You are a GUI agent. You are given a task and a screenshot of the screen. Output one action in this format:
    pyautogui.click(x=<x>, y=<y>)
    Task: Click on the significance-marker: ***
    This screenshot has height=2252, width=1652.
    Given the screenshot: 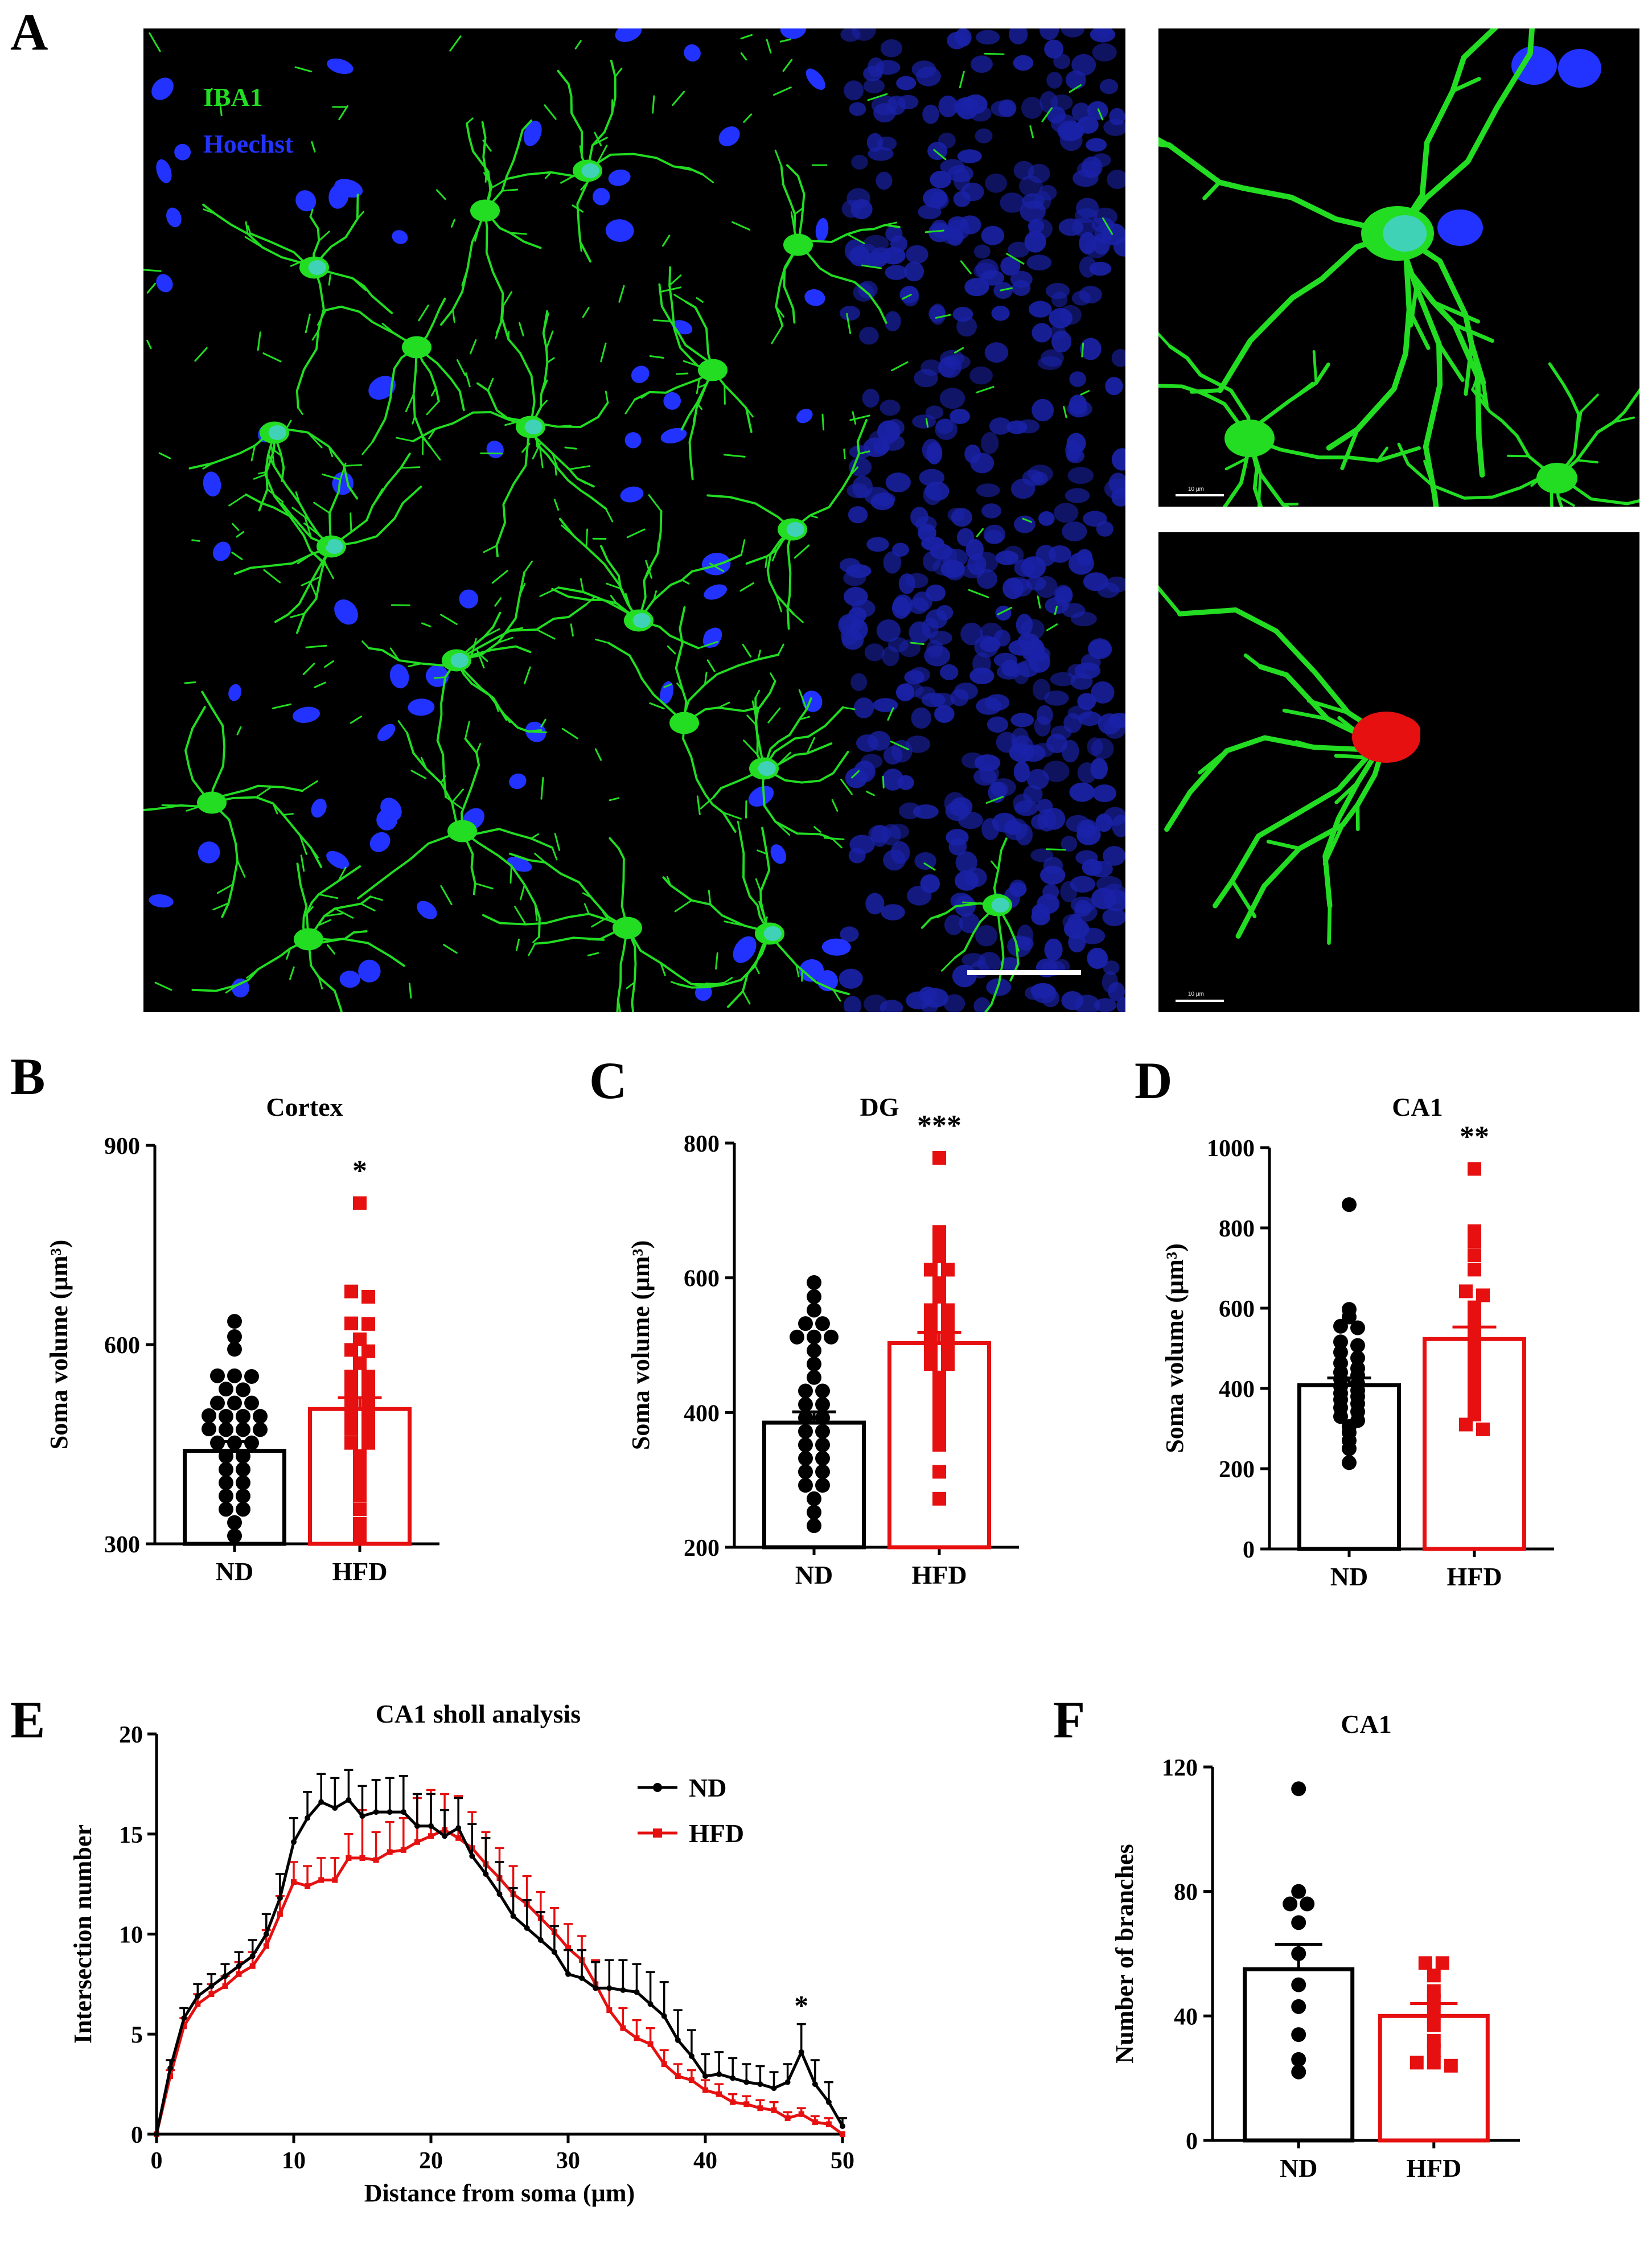 What is the action you would take?
    pyautogui.click(x=939, y=1125)
    